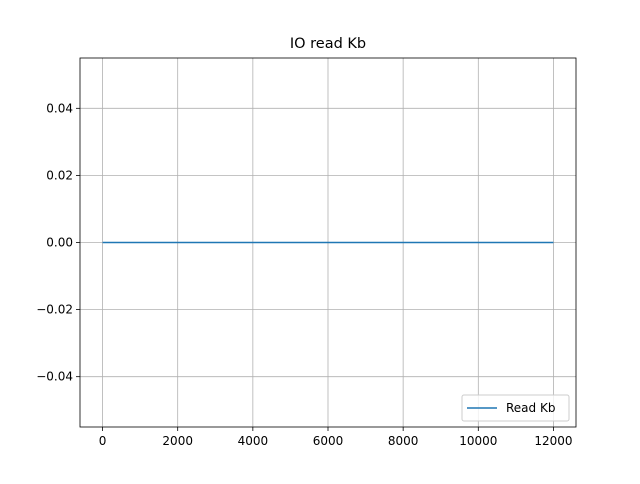 This screenshot has height=484, width=640. I want to click on legend: Read Kb, so click(515, 408).